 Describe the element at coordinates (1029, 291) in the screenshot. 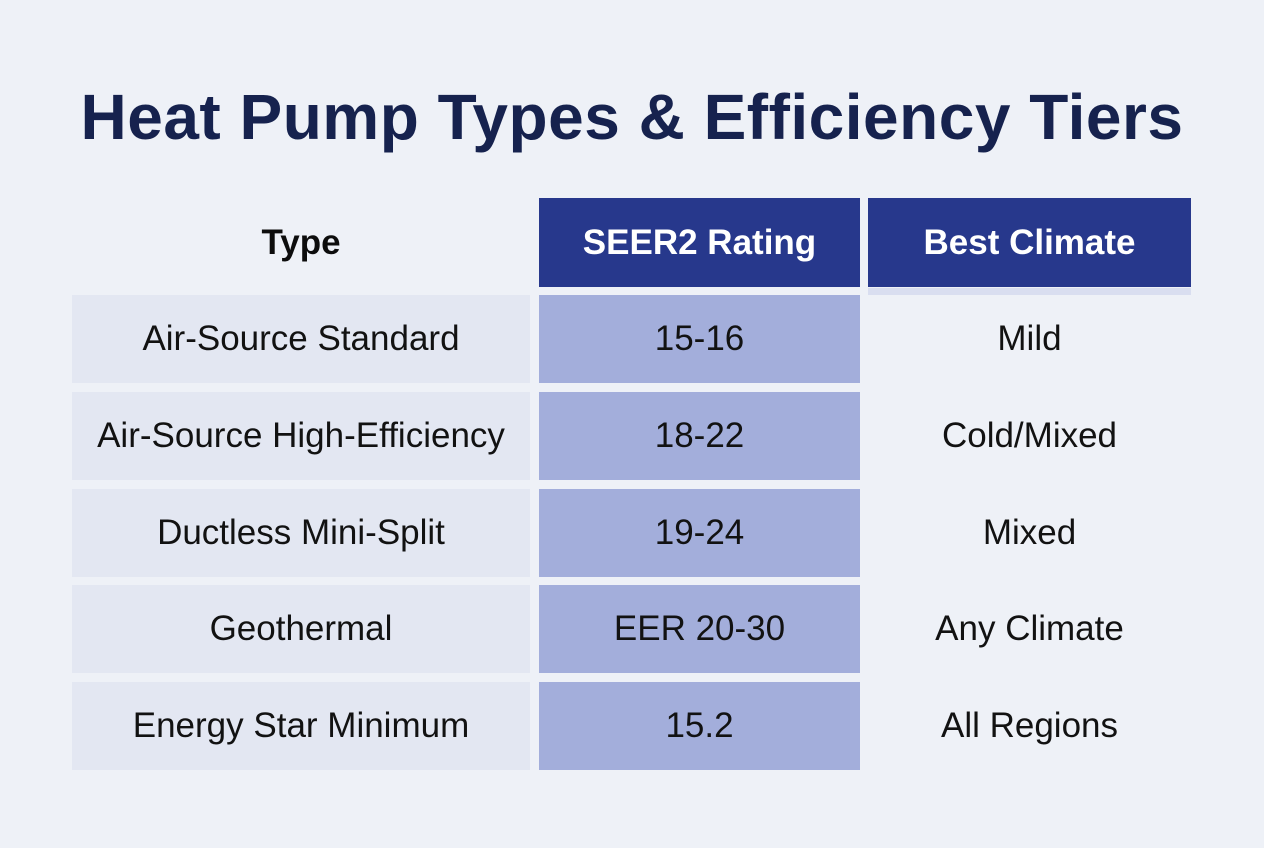

I see `header-underline` at that location.